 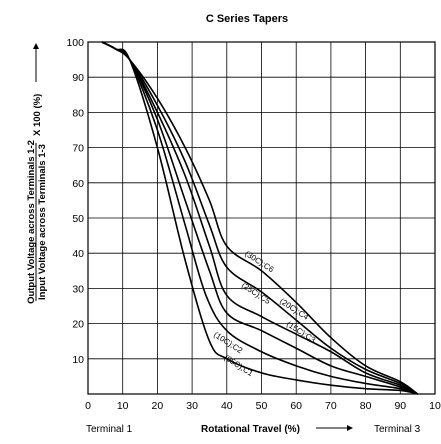 I want to click on y-tick-label: 10, so click(x=78, y=360).